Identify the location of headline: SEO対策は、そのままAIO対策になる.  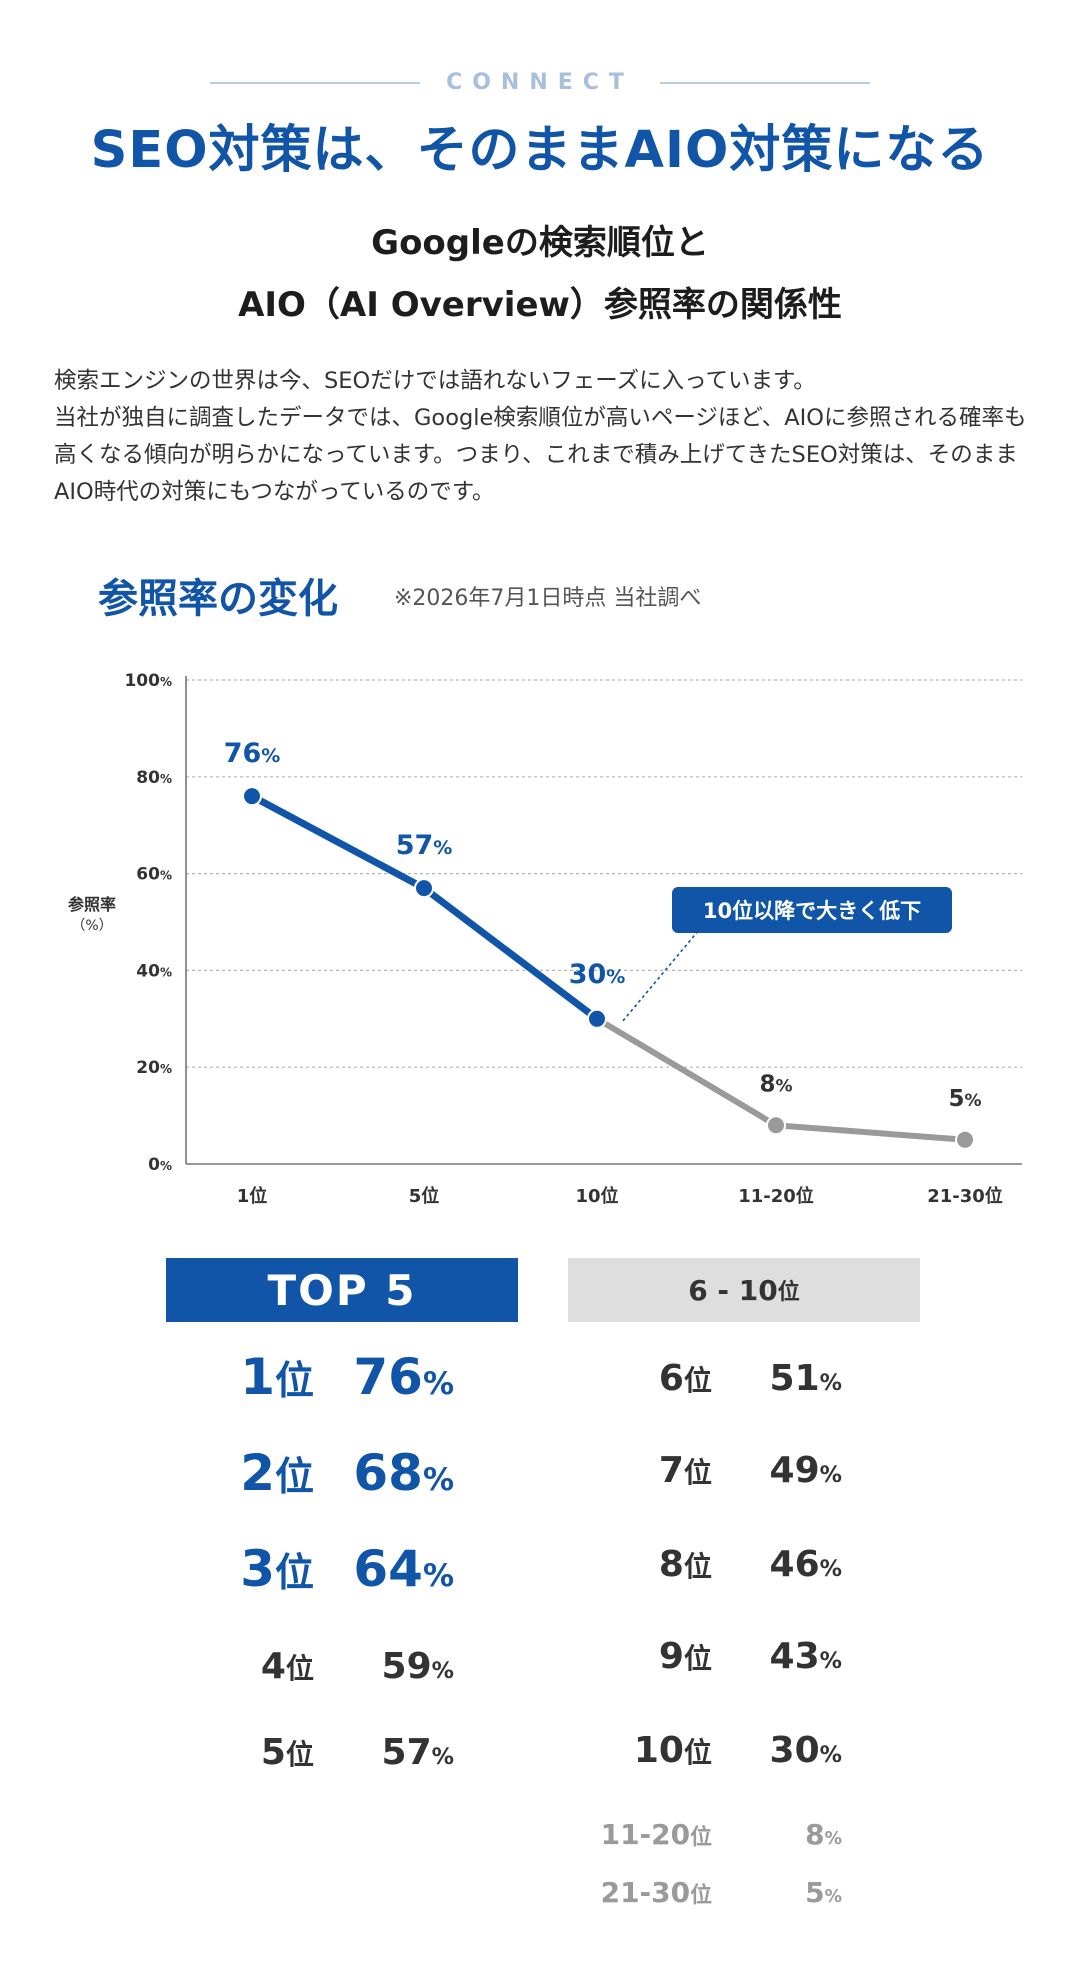
(540, 150).